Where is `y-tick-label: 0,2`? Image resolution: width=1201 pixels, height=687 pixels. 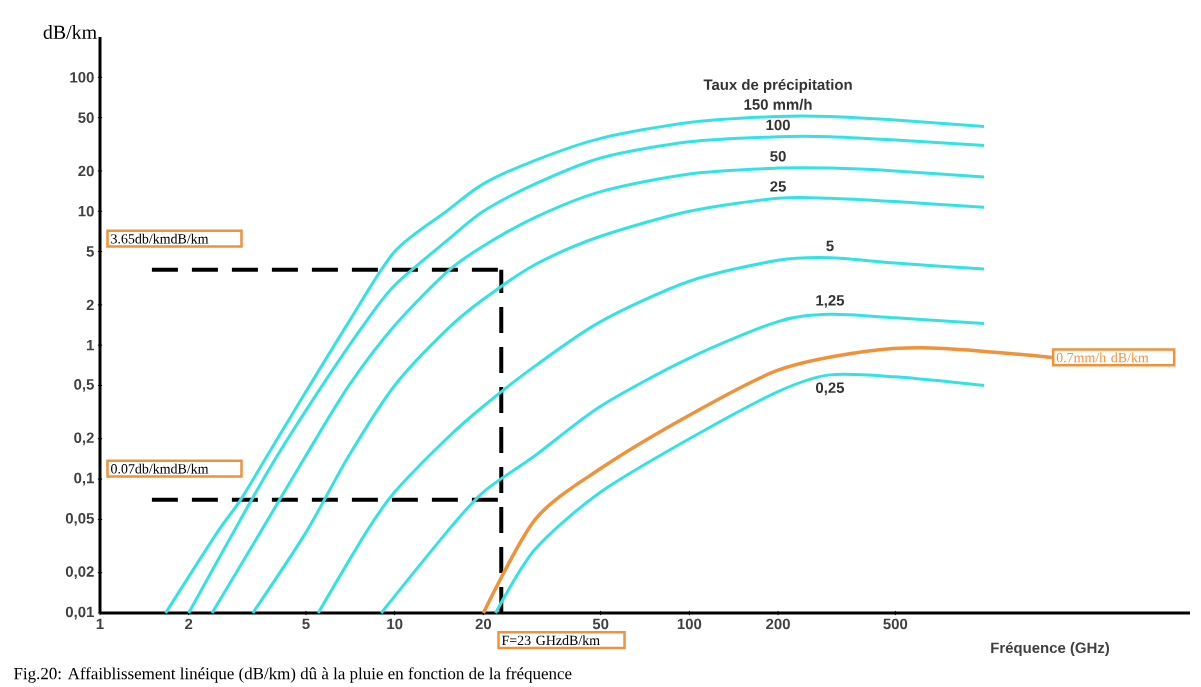
y-tick-label: 0,2 is located at coordinates (84, 439).